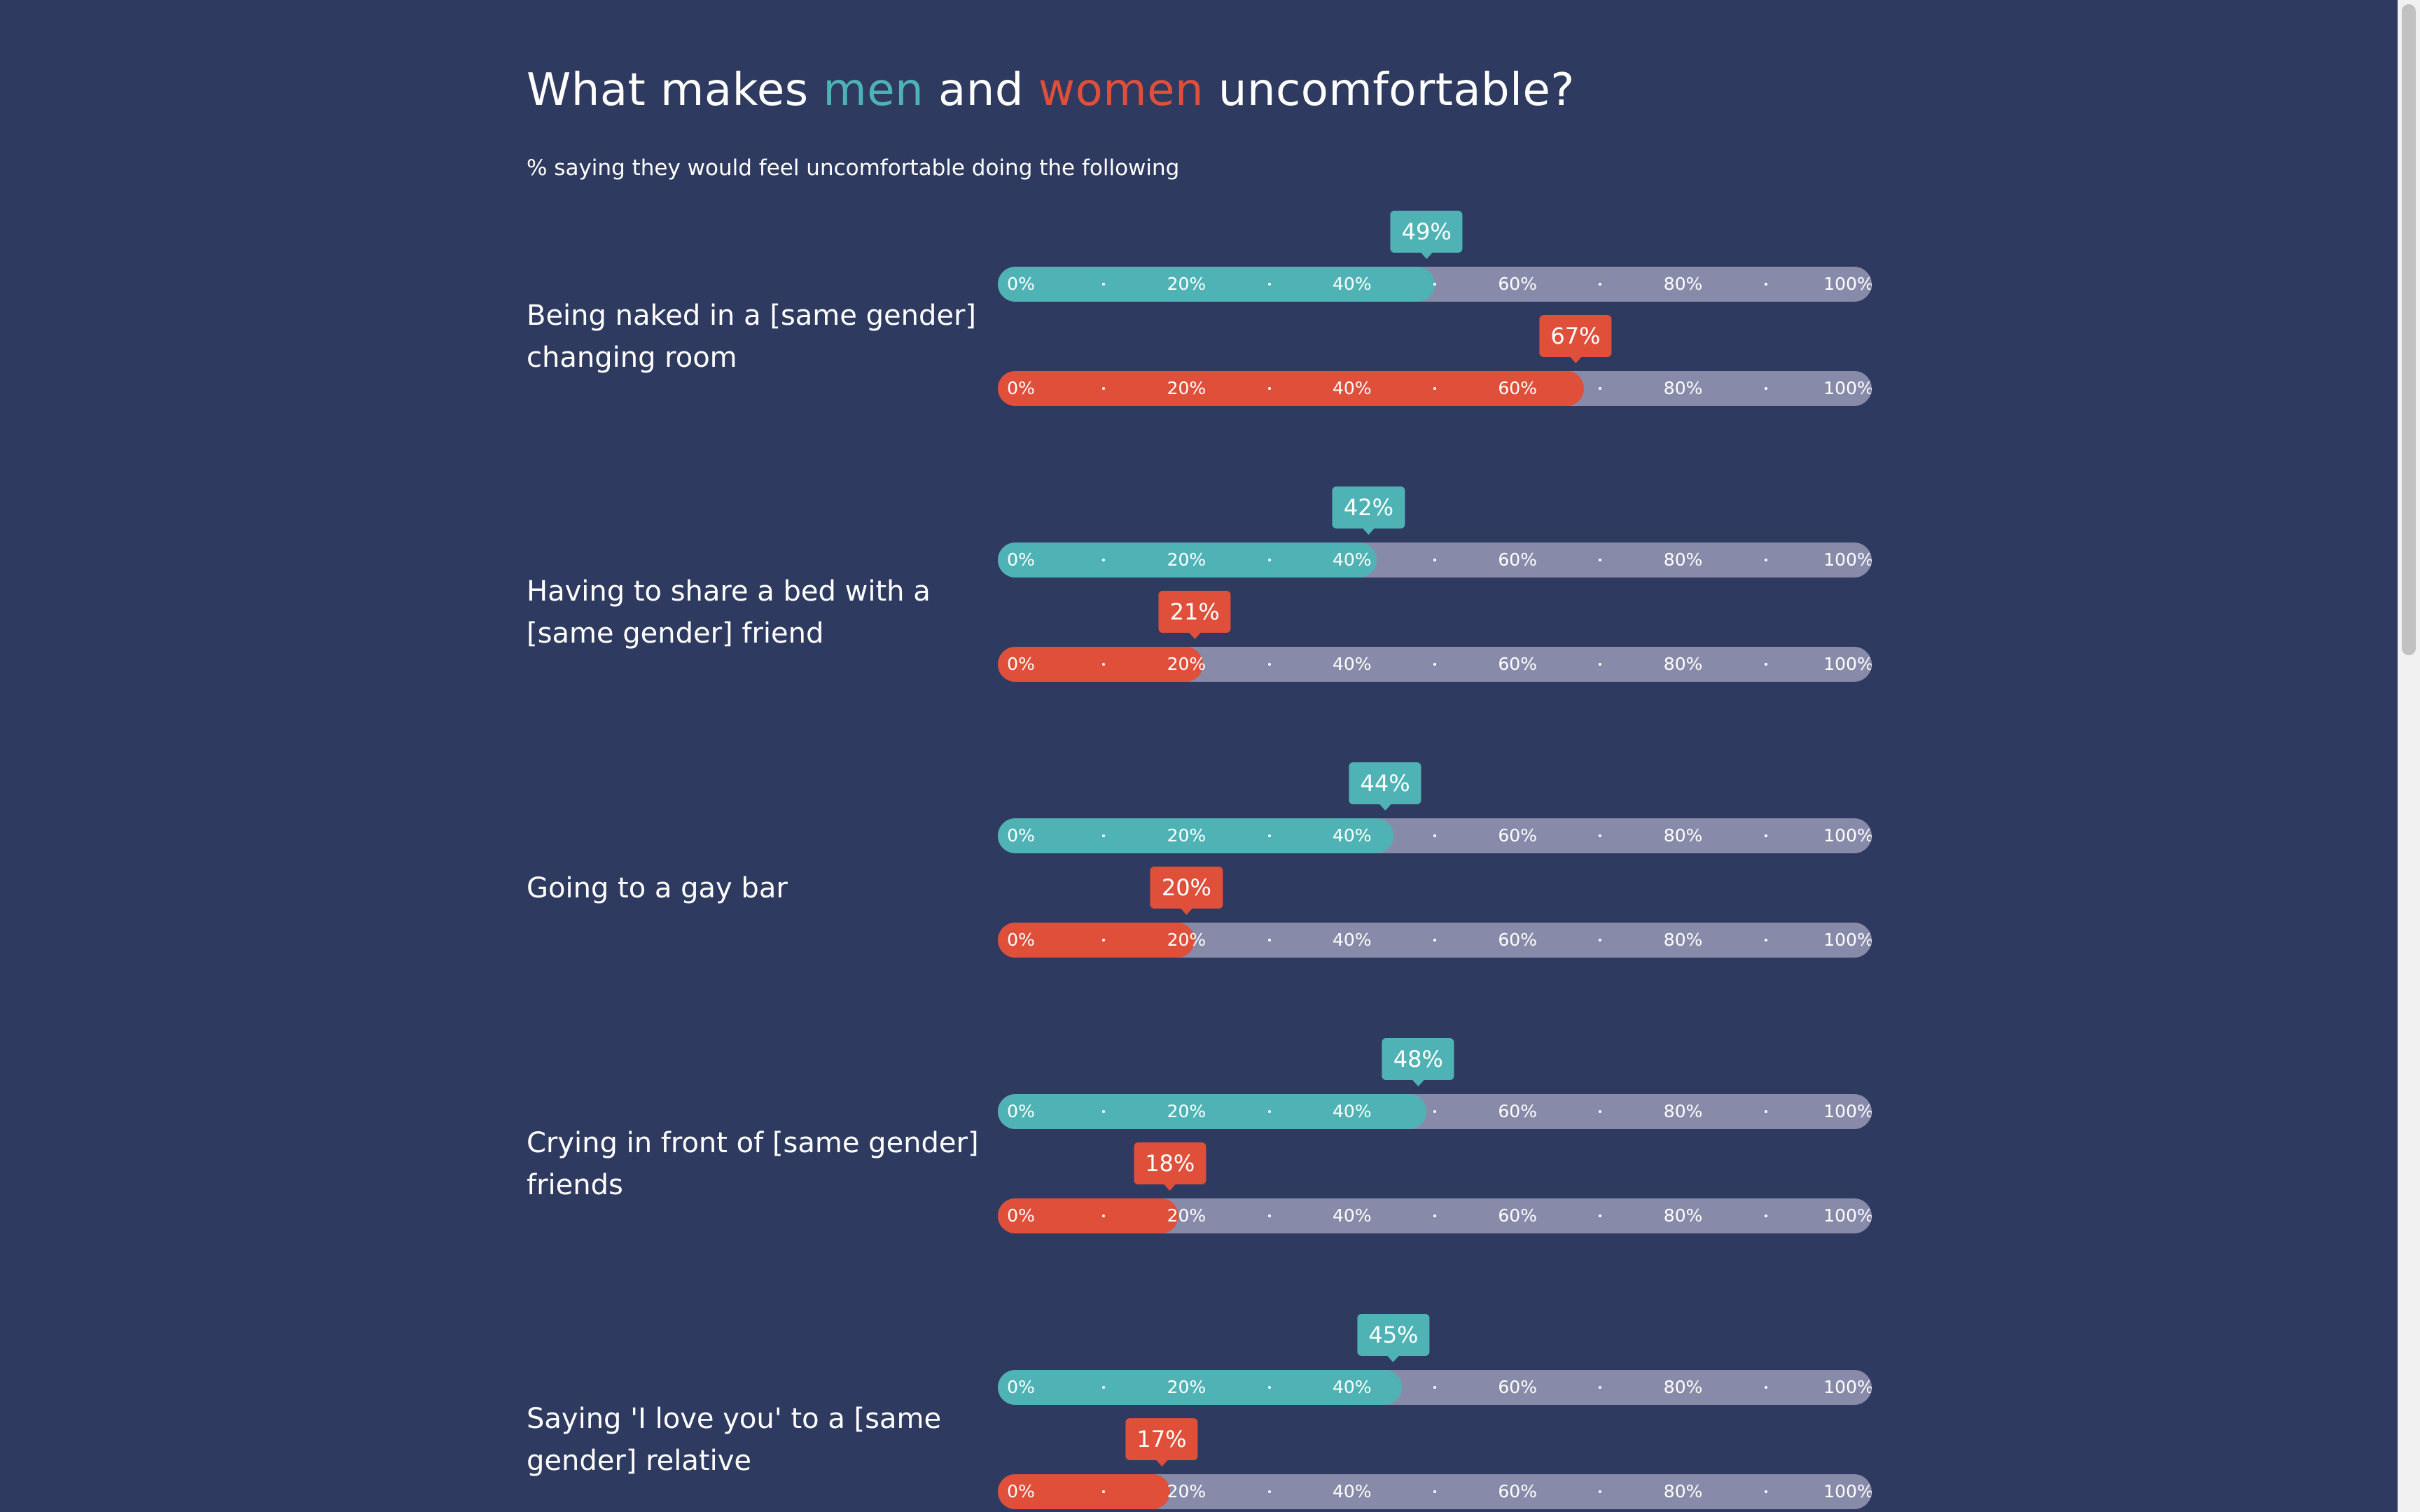 The height and width of the screenshot is (1512, 2420). I want to click on vertical-scrollbar, so click(2409, 756).